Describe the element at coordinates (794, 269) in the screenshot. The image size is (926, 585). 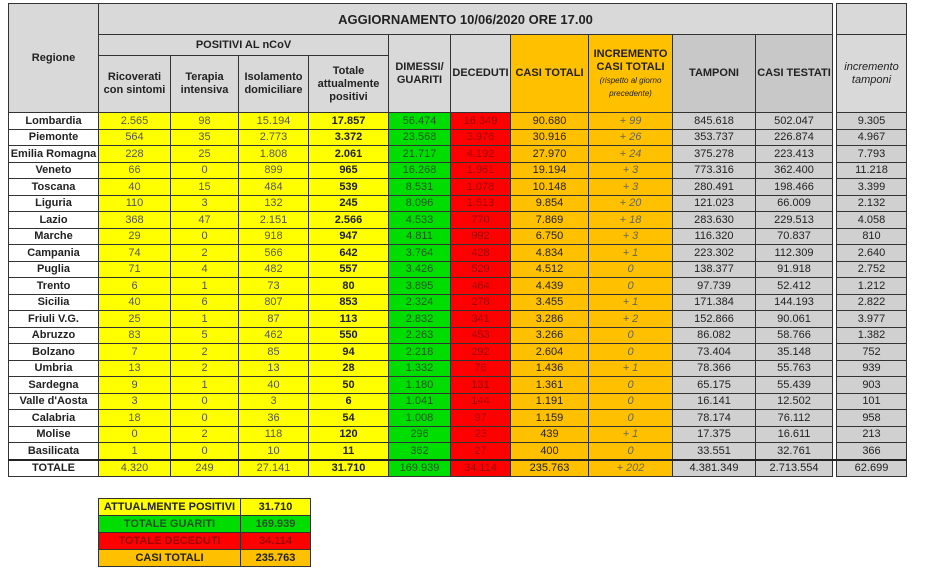
I see `cell-casi-testati: 91.918` at that location.